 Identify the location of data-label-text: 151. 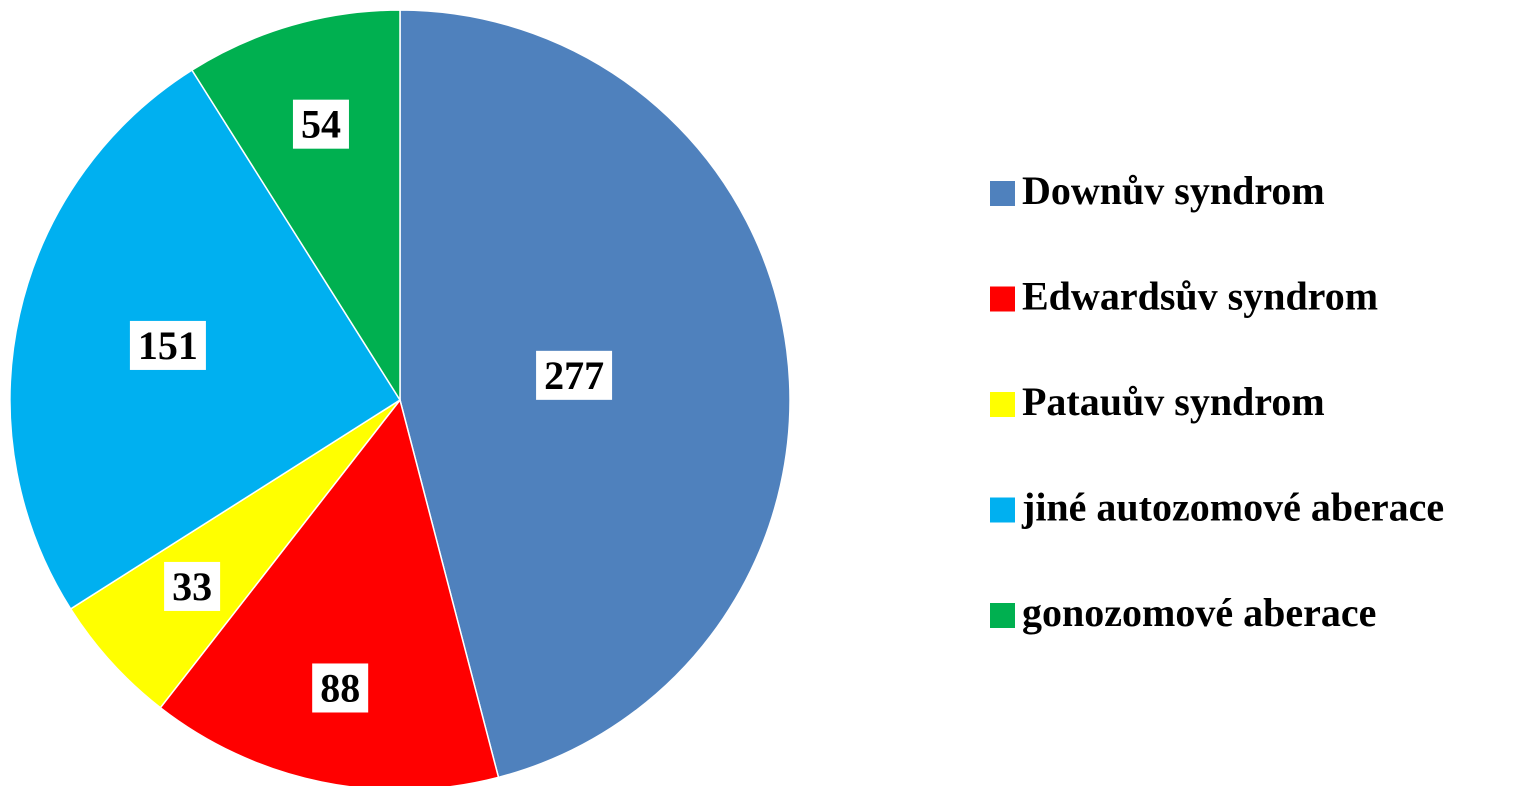
(168, 345).